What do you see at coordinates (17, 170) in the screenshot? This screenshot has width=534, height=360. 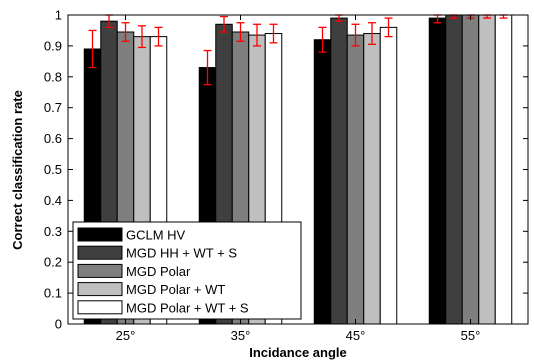 I see `y-axis-title: Correct classification rate` at bounding box center [17, 170].